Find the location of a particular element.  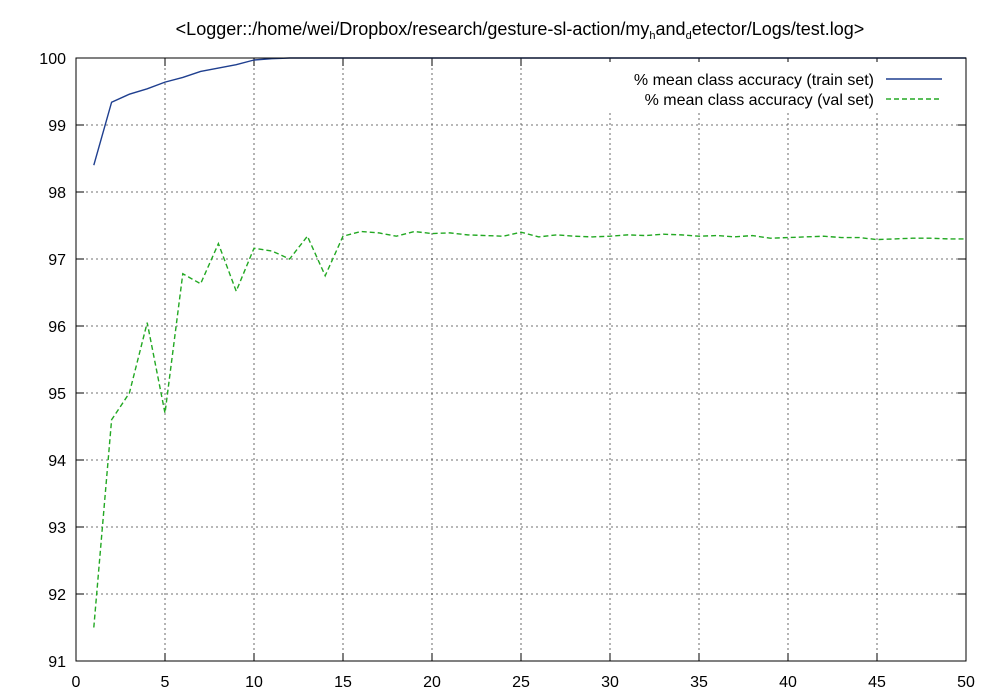

y-tick-label: 100 is located at coordinates (52, 59).